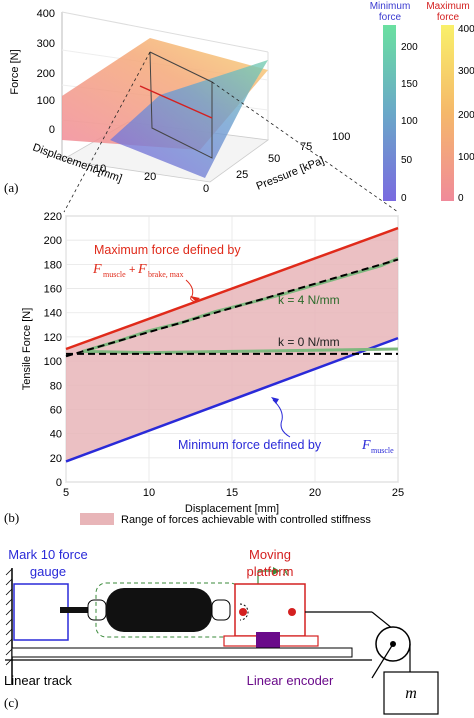  I want to click on y-tick-label: 160, so click(53, 290).